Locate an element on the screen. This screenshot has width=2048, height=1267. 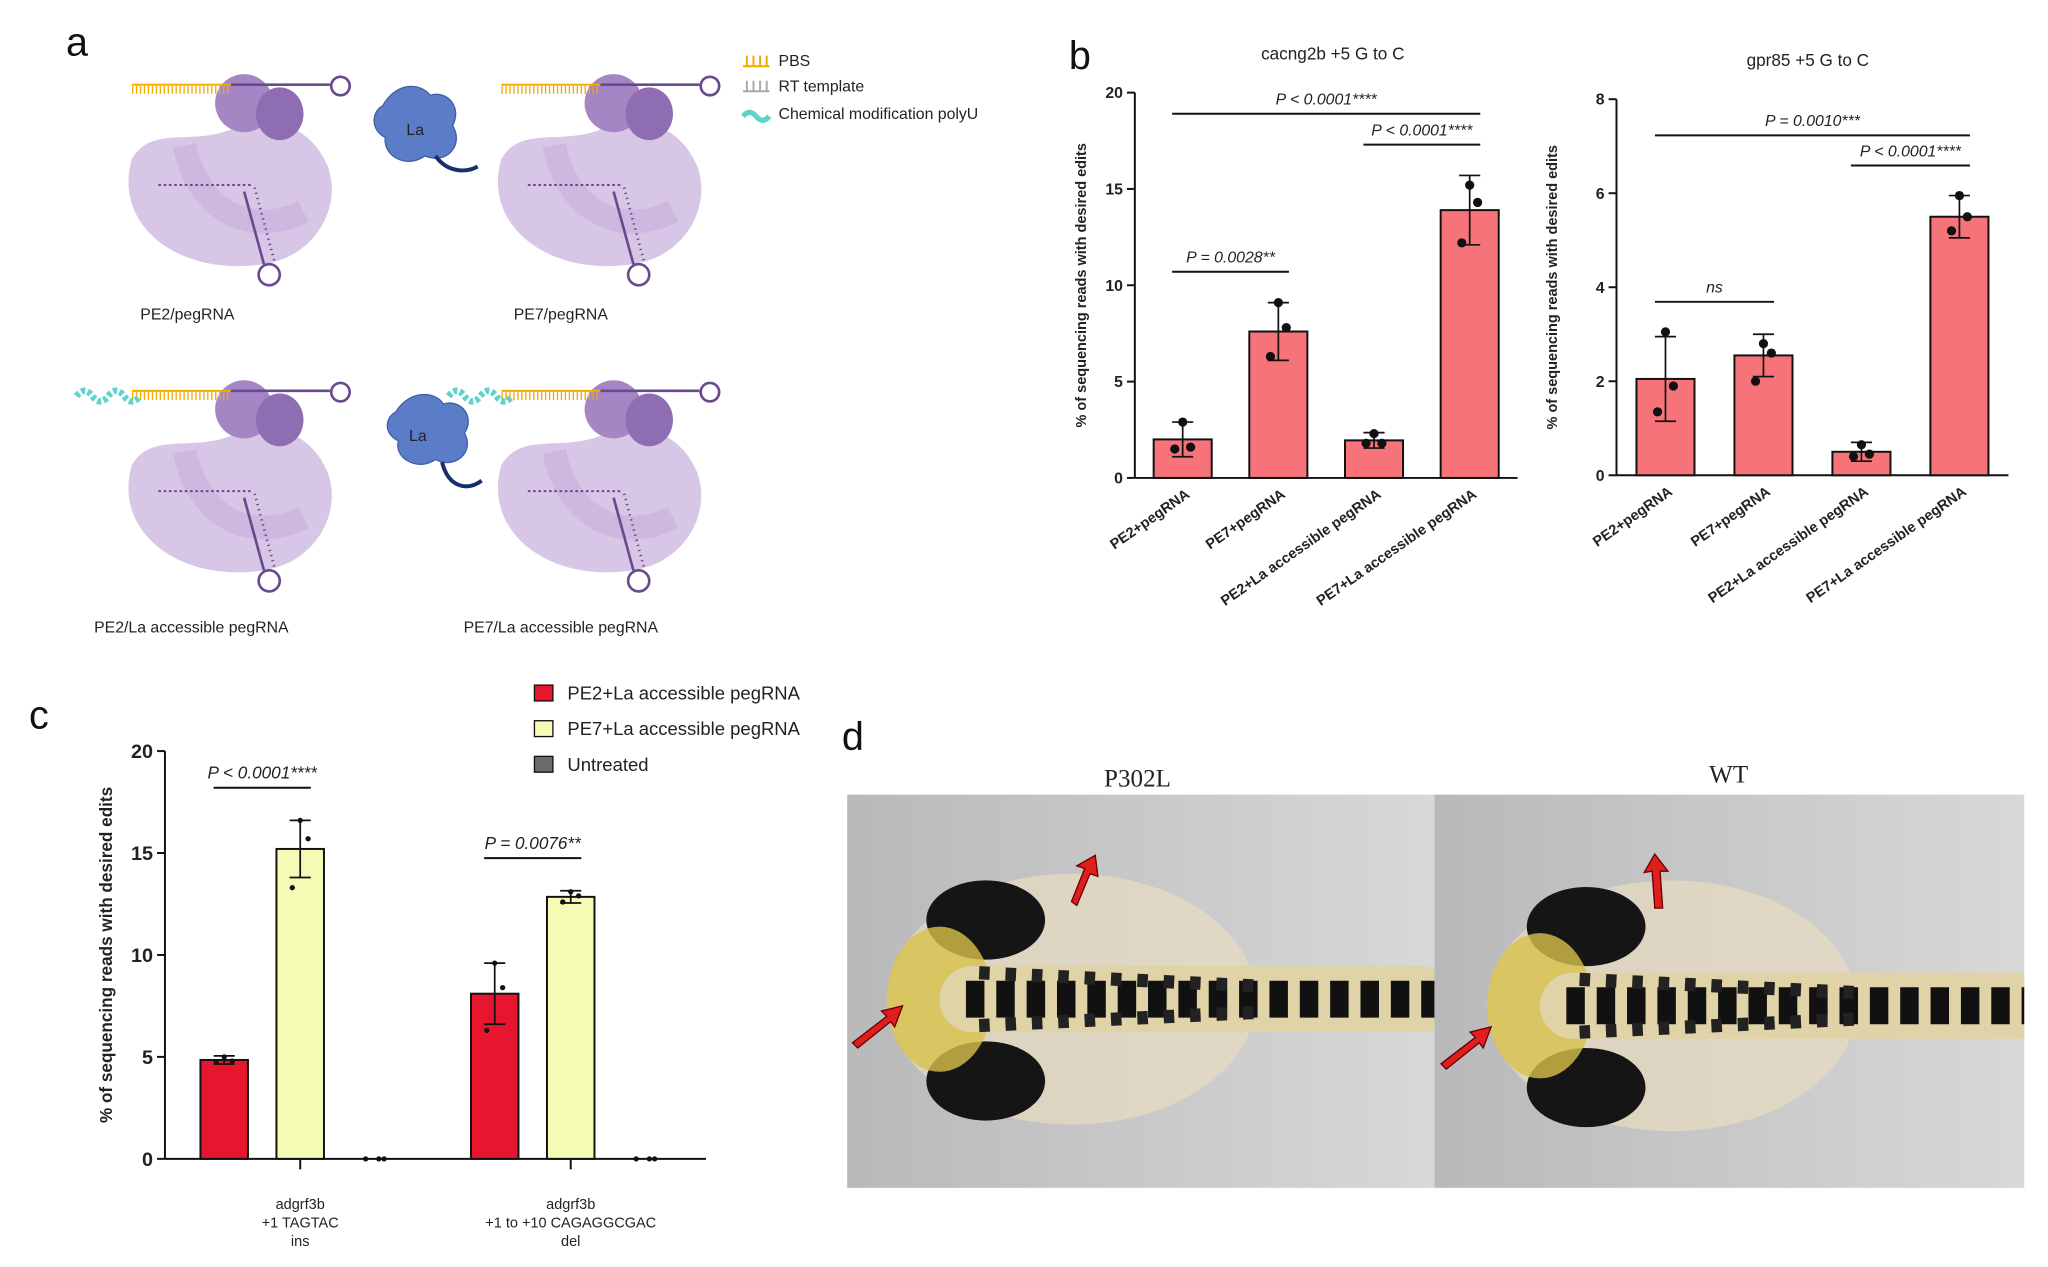
panel-label: d is located at coordinates (853, 737).